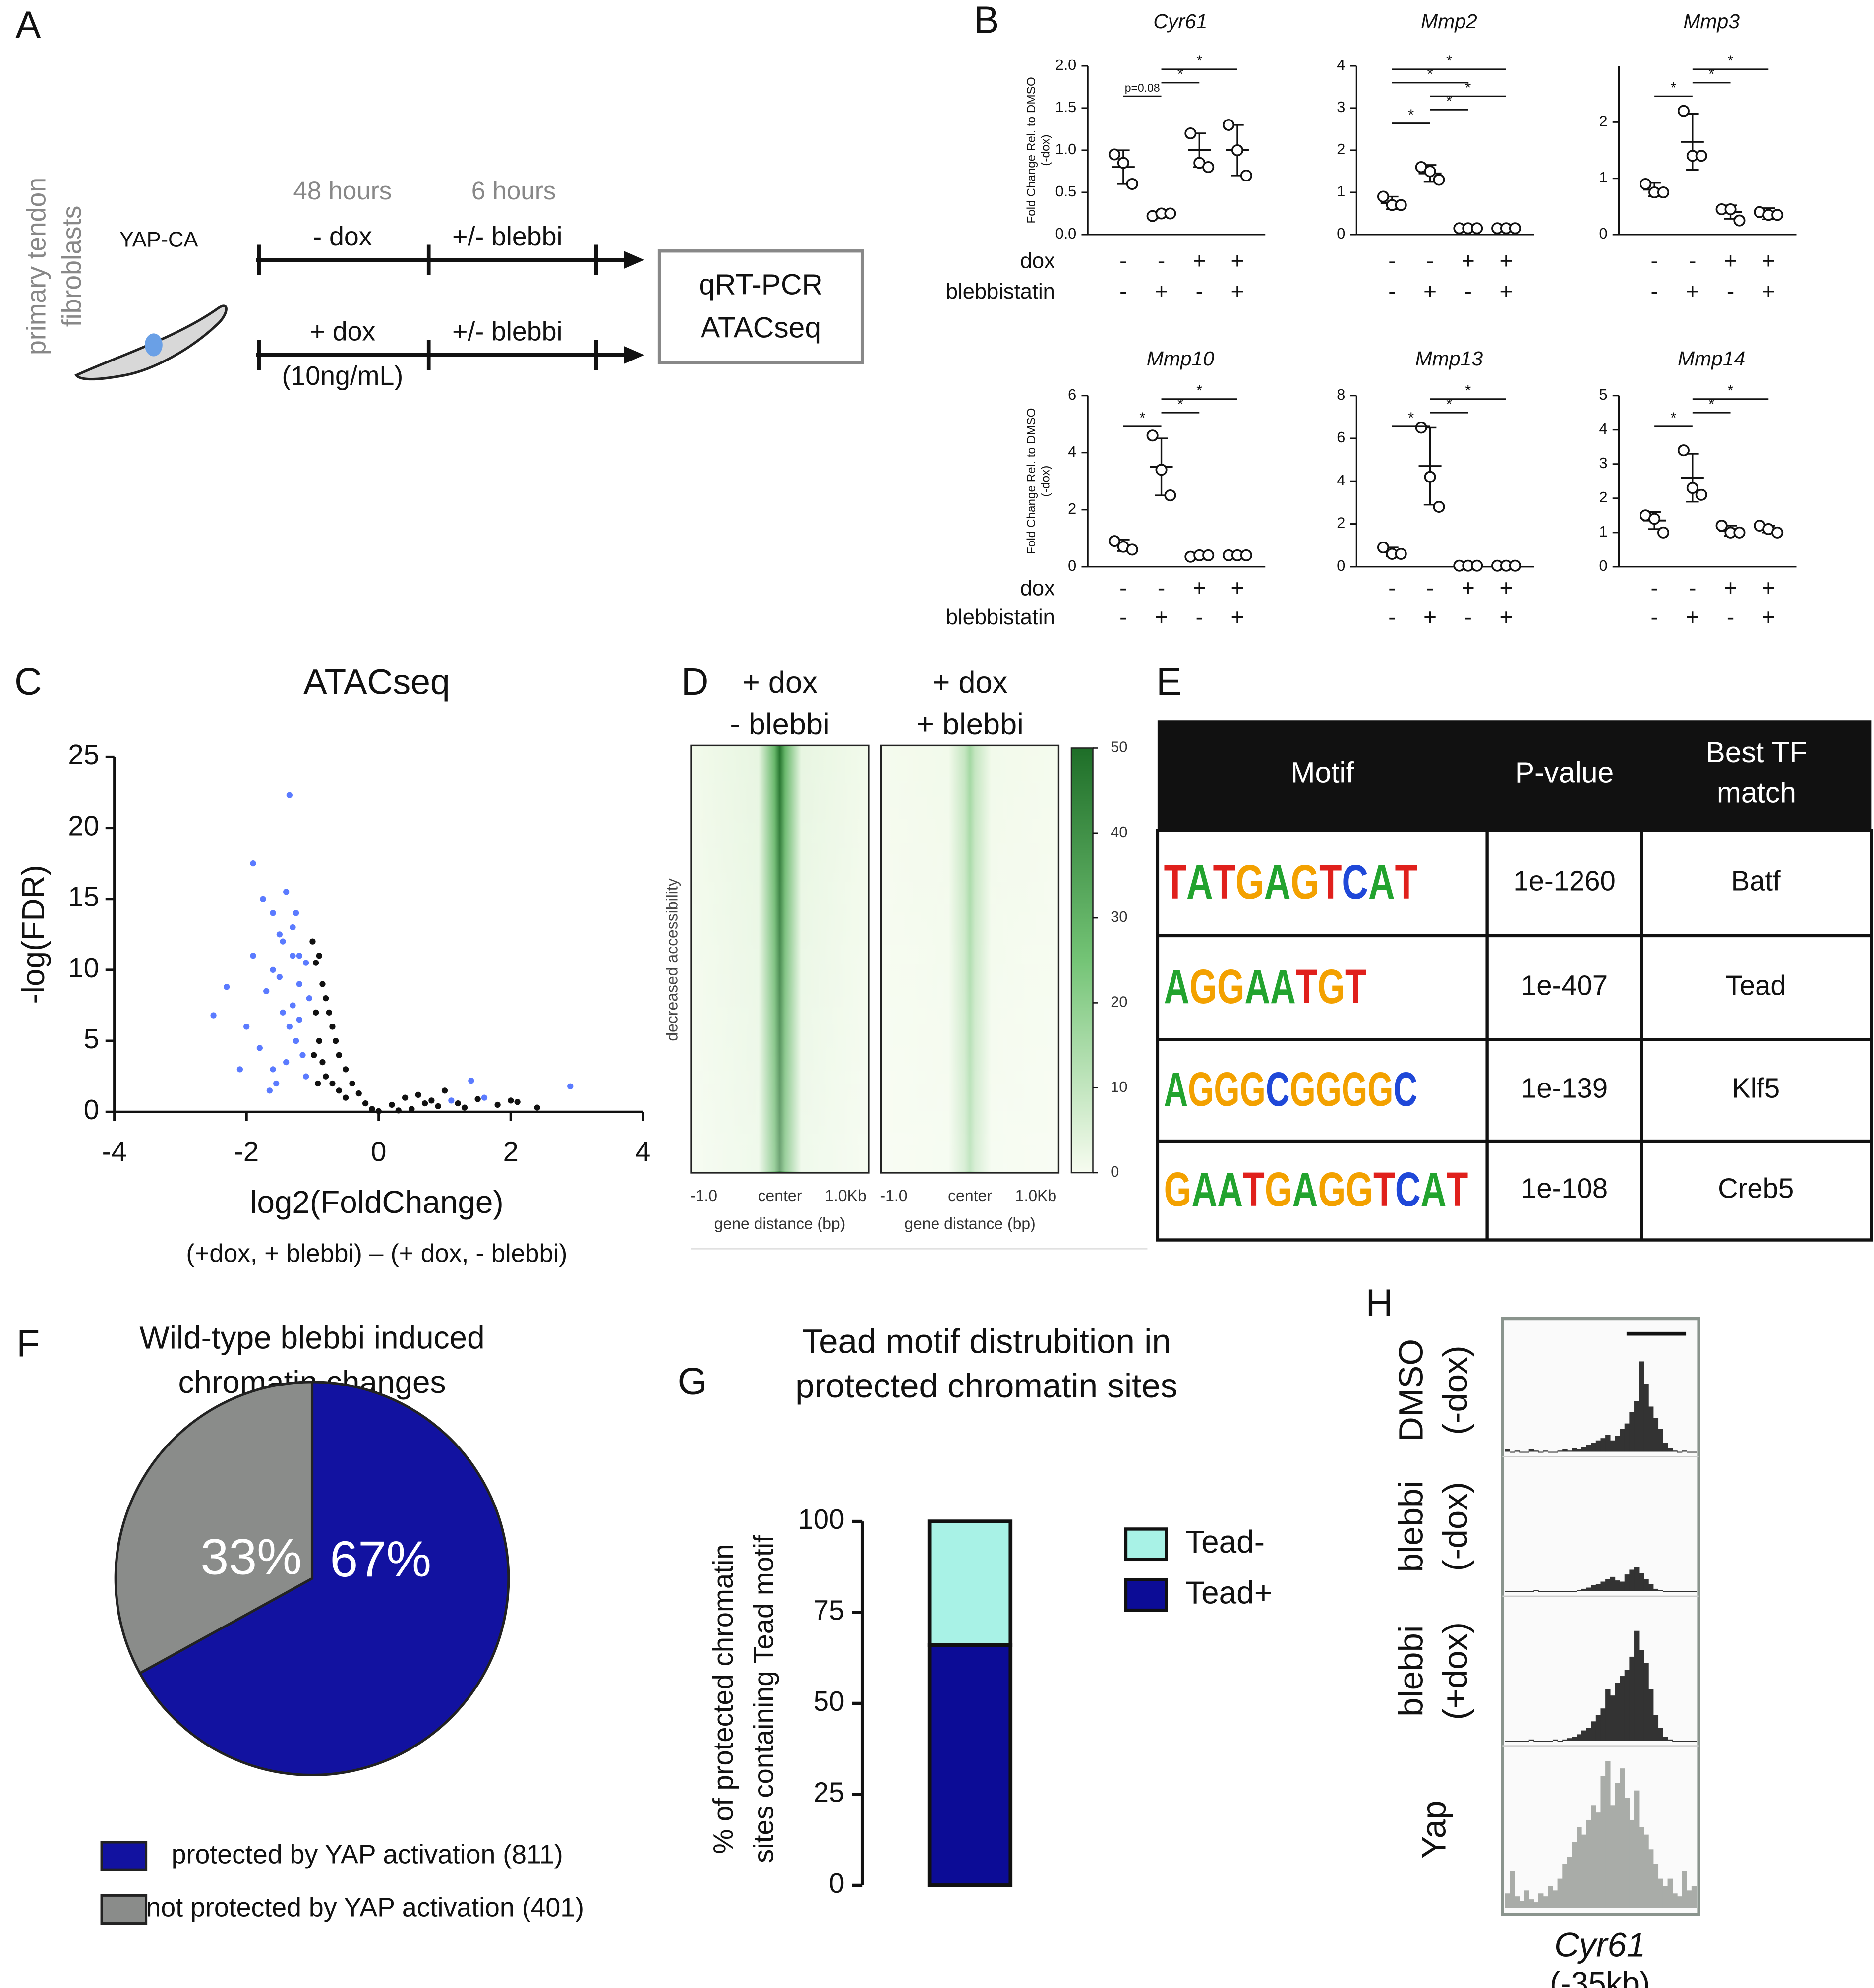 The width and height of the screenshot is (1874, 1988). What do you see at coordinates (1066, 233) in the screenshot?
I see `y-tick-label: 0.0` at bounding box center [1066, 233].